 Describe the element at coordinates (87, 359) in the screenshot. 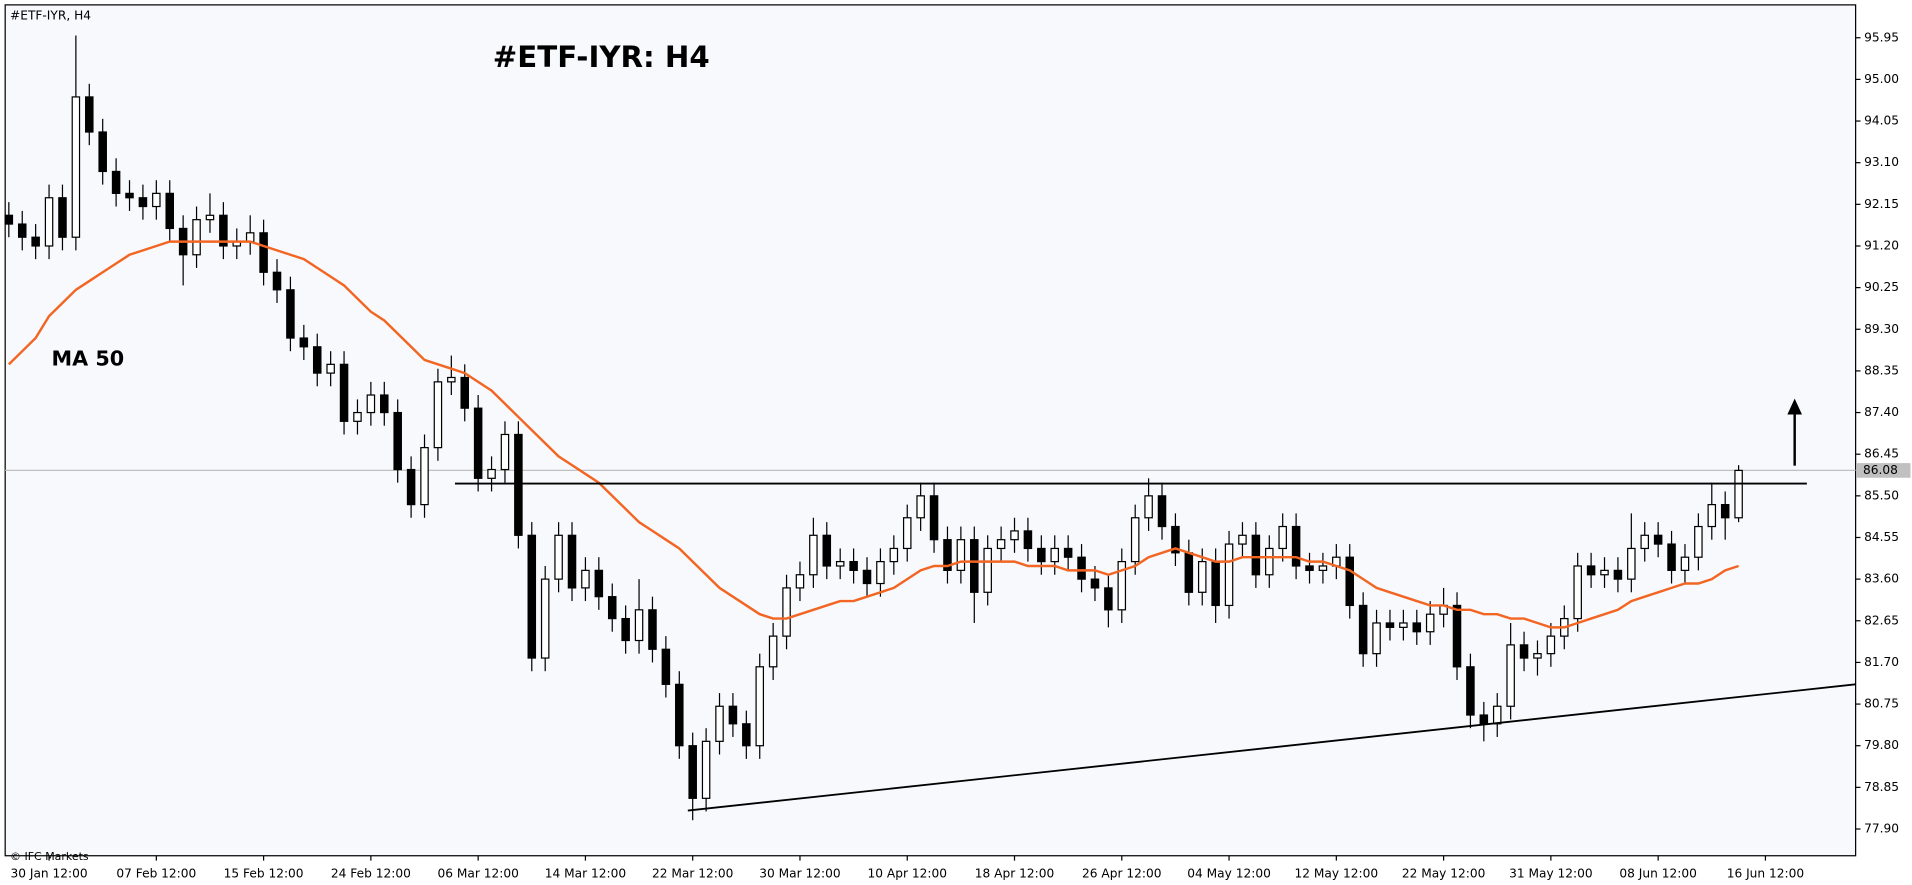

I see `ma-label: MA 50` at that location.